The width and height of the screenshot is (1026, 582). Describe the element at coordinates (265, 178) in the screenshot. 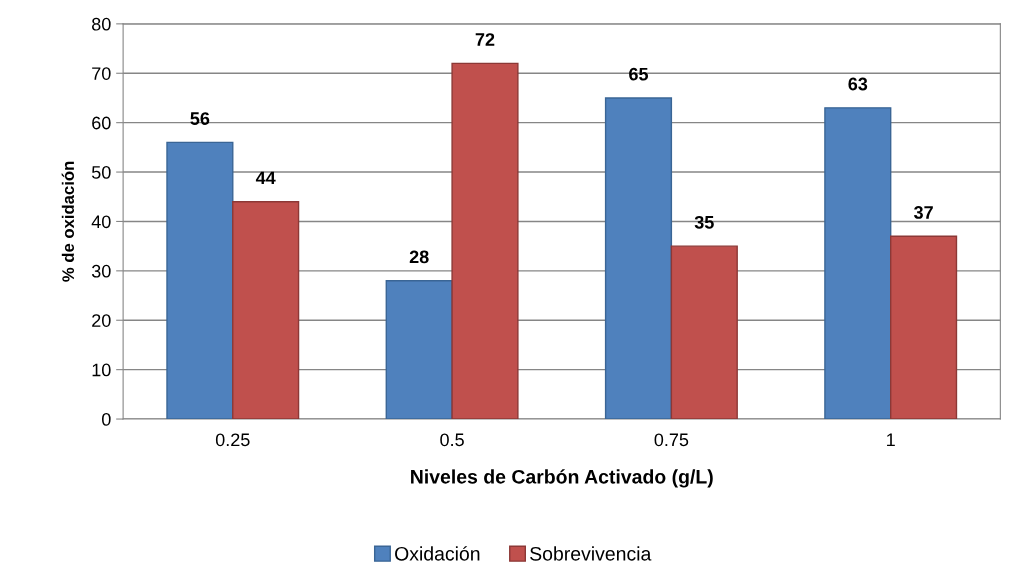

I see `data-label: 44` at that location.